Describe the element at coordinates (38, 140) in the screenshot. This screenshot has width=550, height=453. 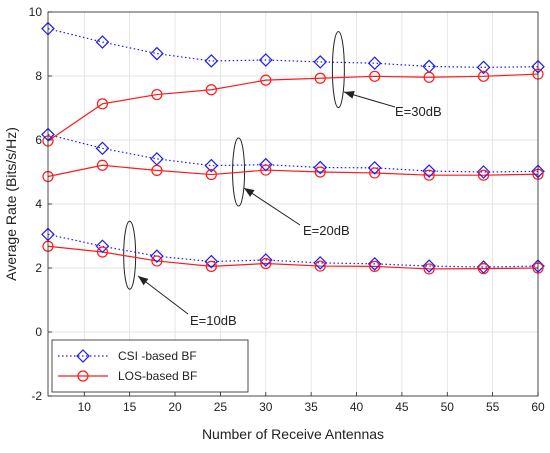
I see `y-tick-label: 6` at that location.